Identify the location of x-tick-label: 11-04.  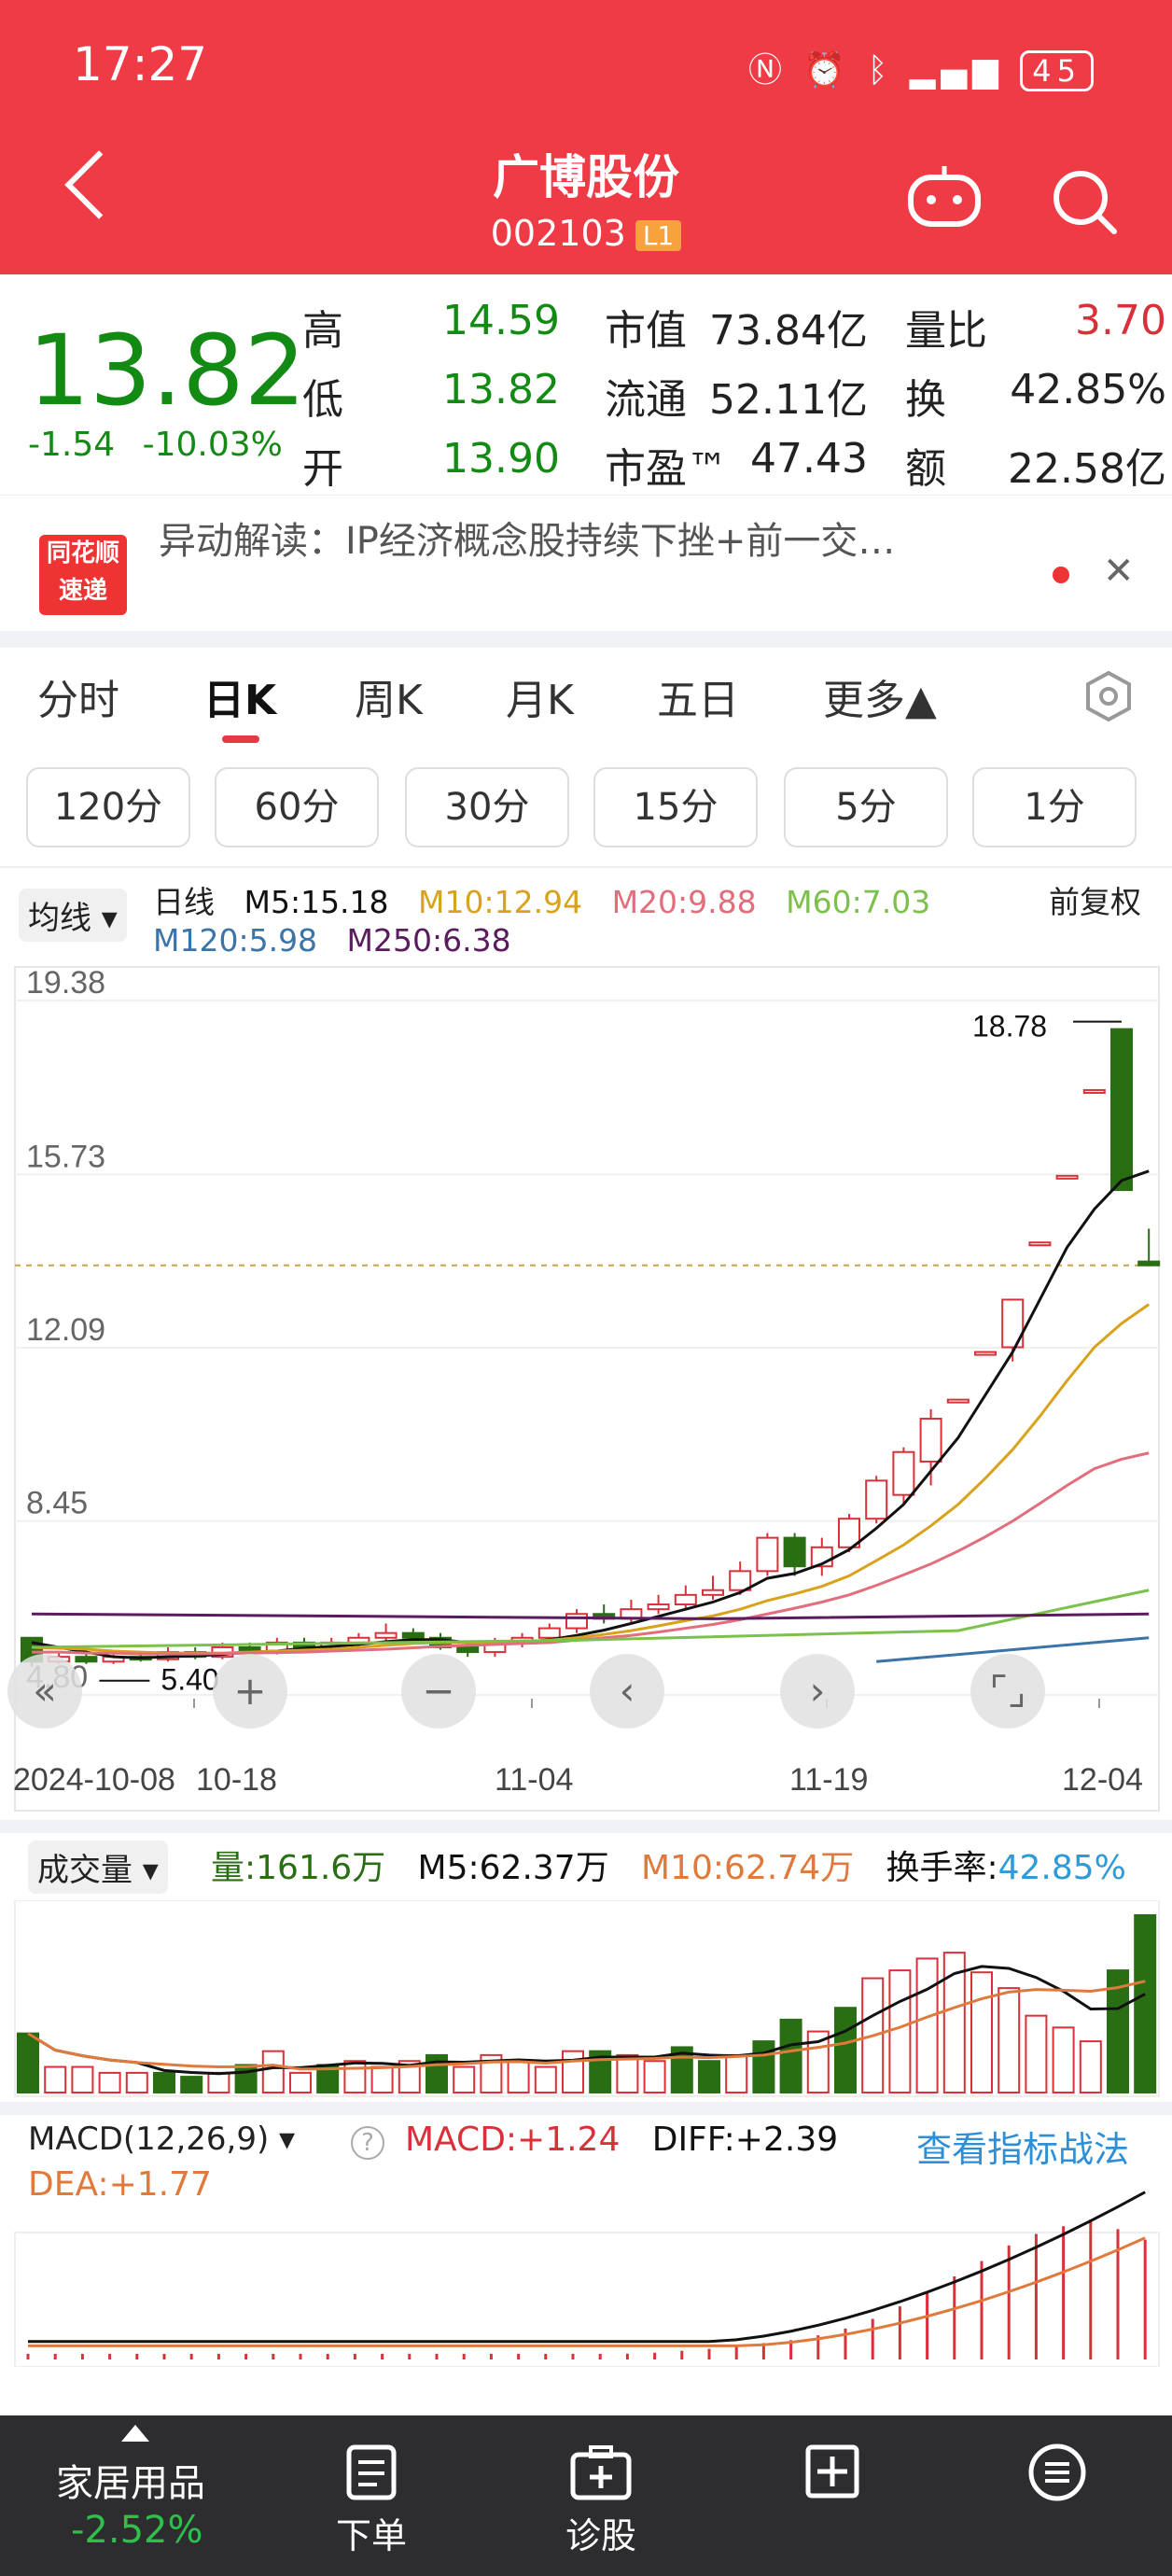
(534, 1780).